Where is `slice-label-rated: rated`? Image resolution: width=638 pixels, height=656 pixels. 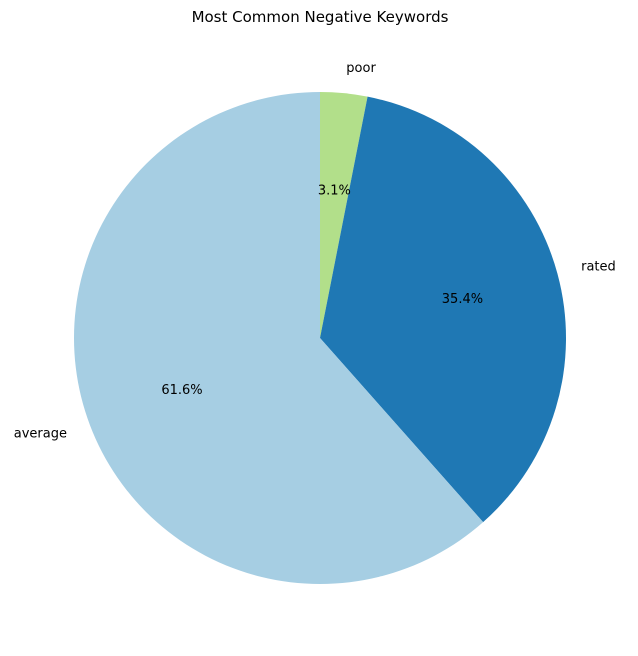
slice-label-rated: rated is located at coordinates (598, 267).